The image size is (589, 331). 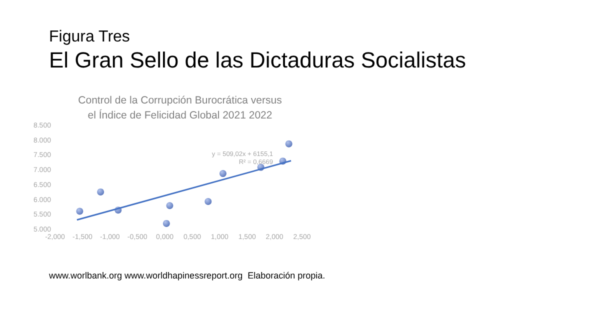 I want to click on chart-title: El Gran Sello de las Dictaduras Socialistas, so click(x=257, y=60).